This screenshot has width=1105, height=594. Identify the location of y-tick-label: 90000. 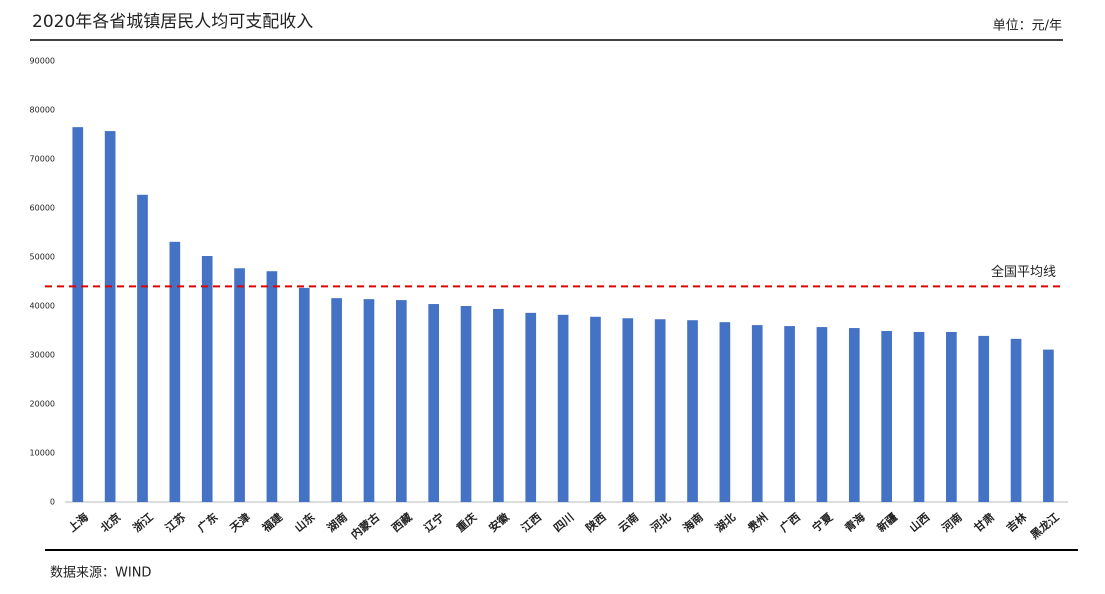
(42, 61).